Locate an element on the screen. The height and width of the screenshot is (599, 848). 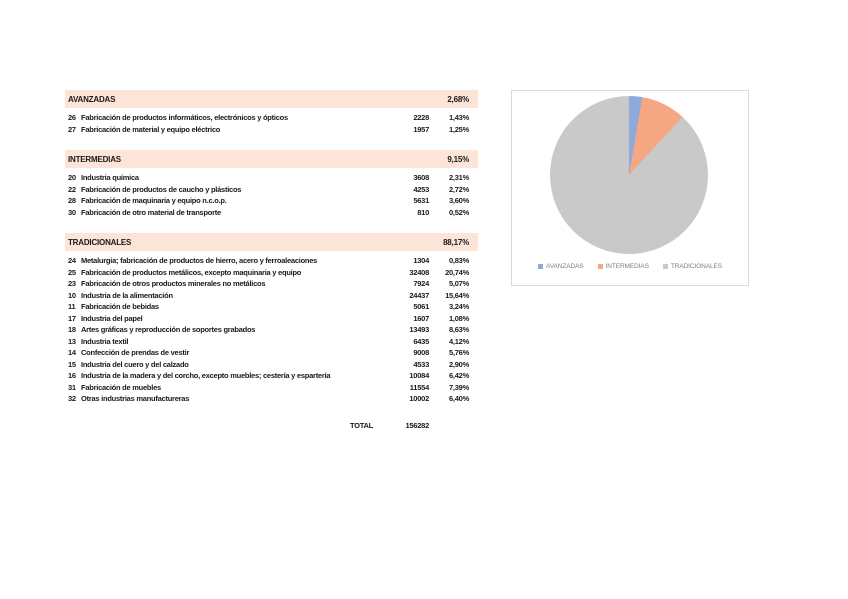
row-code: 18 is located at coordinates (72, 330).